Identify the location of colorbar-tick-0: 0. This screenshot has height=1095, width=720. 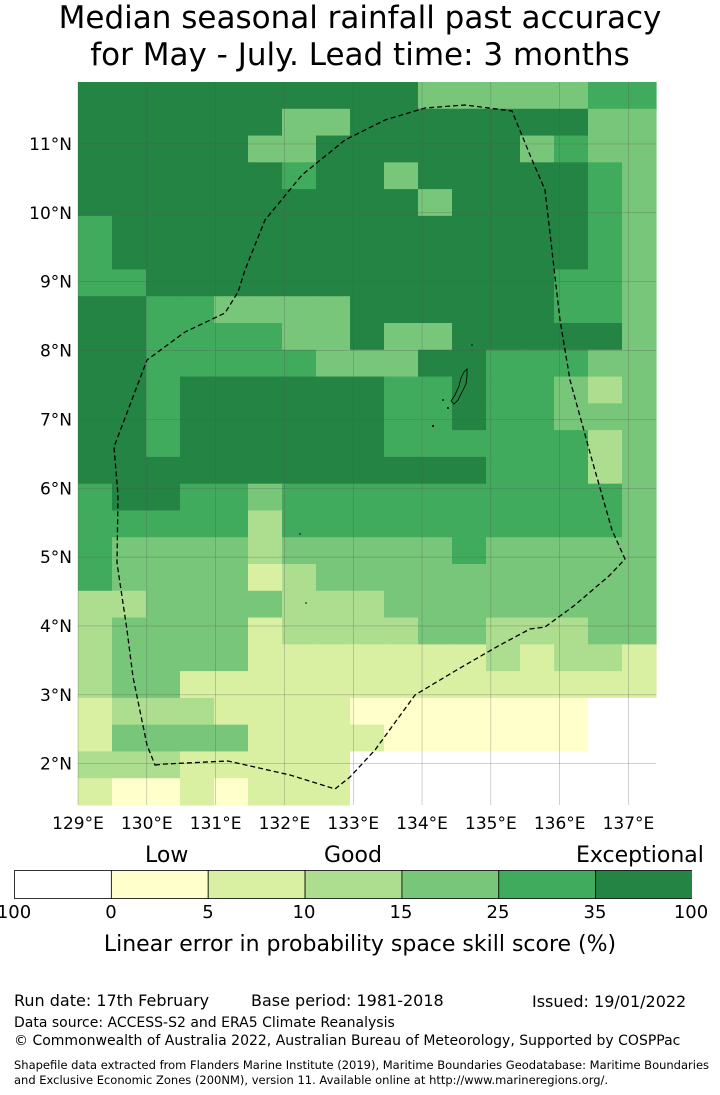
(111, 912).